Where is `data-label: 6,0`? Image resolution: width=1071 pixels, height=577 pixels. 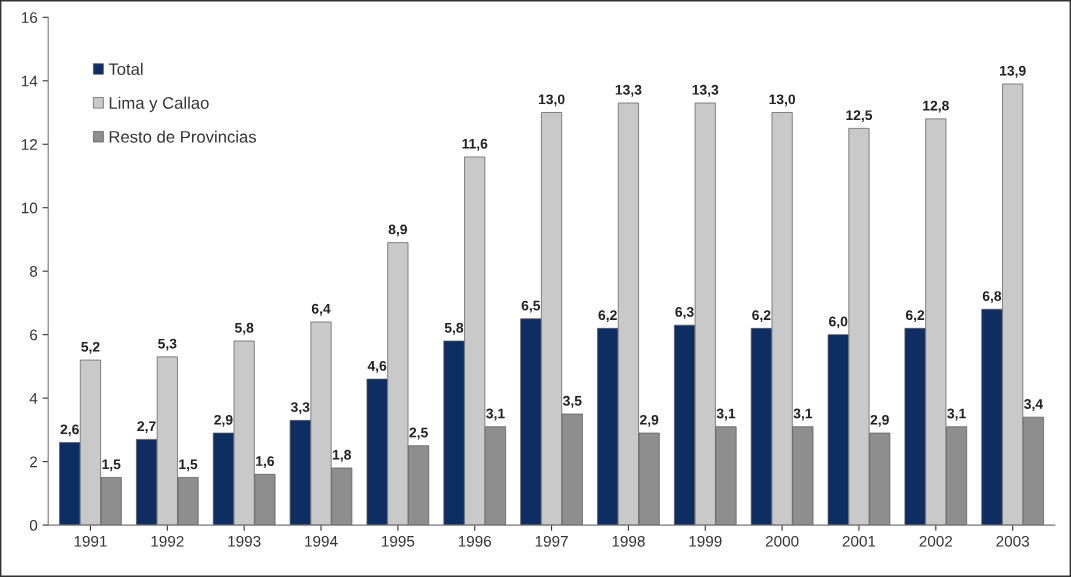
data-label: 6,0 is located at coordinates (838, 322).